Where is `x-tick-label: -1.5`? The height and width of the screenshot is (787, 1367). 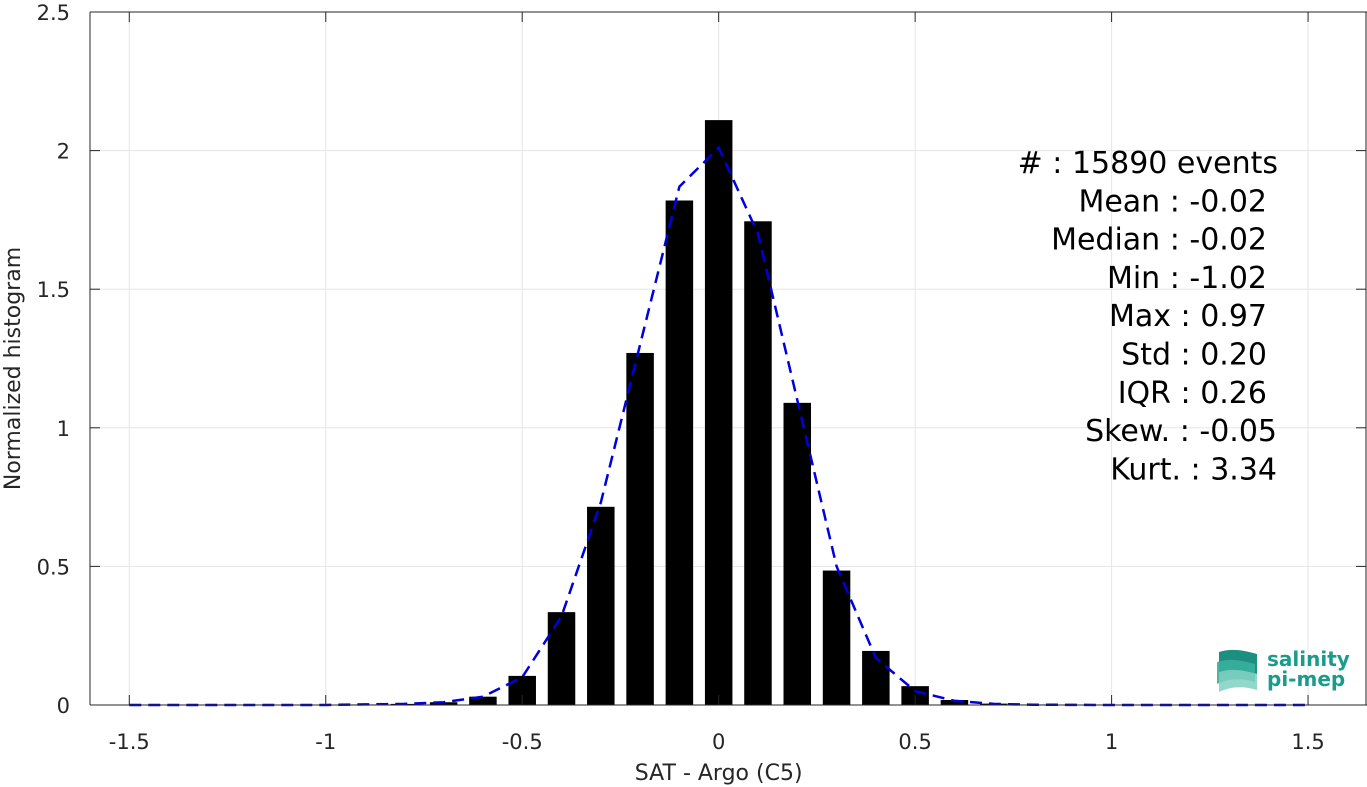 x-tick-label: -1.5 is located at coordinates (129, 742).